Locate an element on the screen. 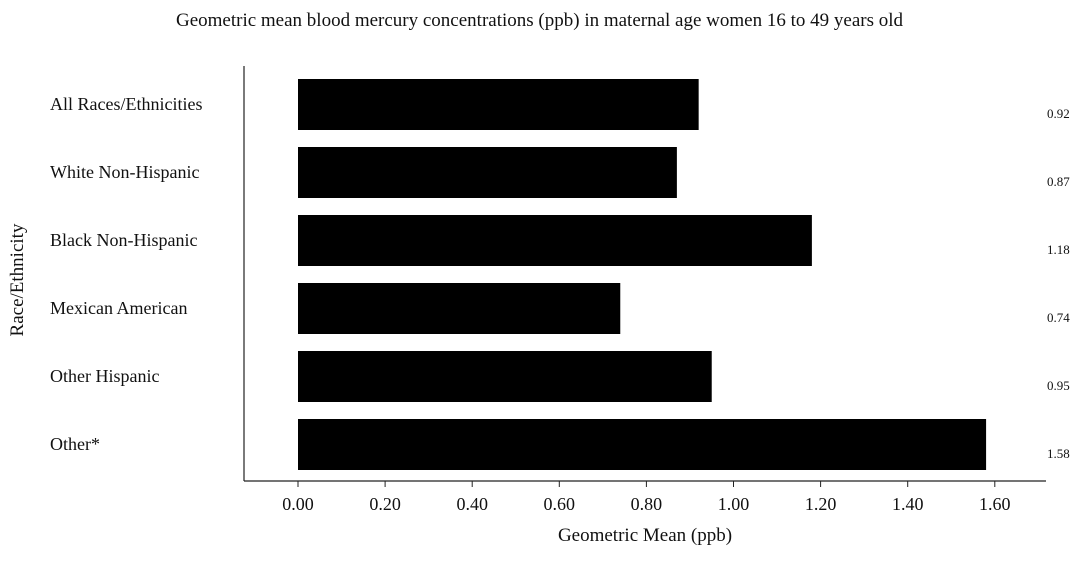 This screenshot has height=561, width=1079. data-label: 0.74 is located at coordinates (1058, 317).